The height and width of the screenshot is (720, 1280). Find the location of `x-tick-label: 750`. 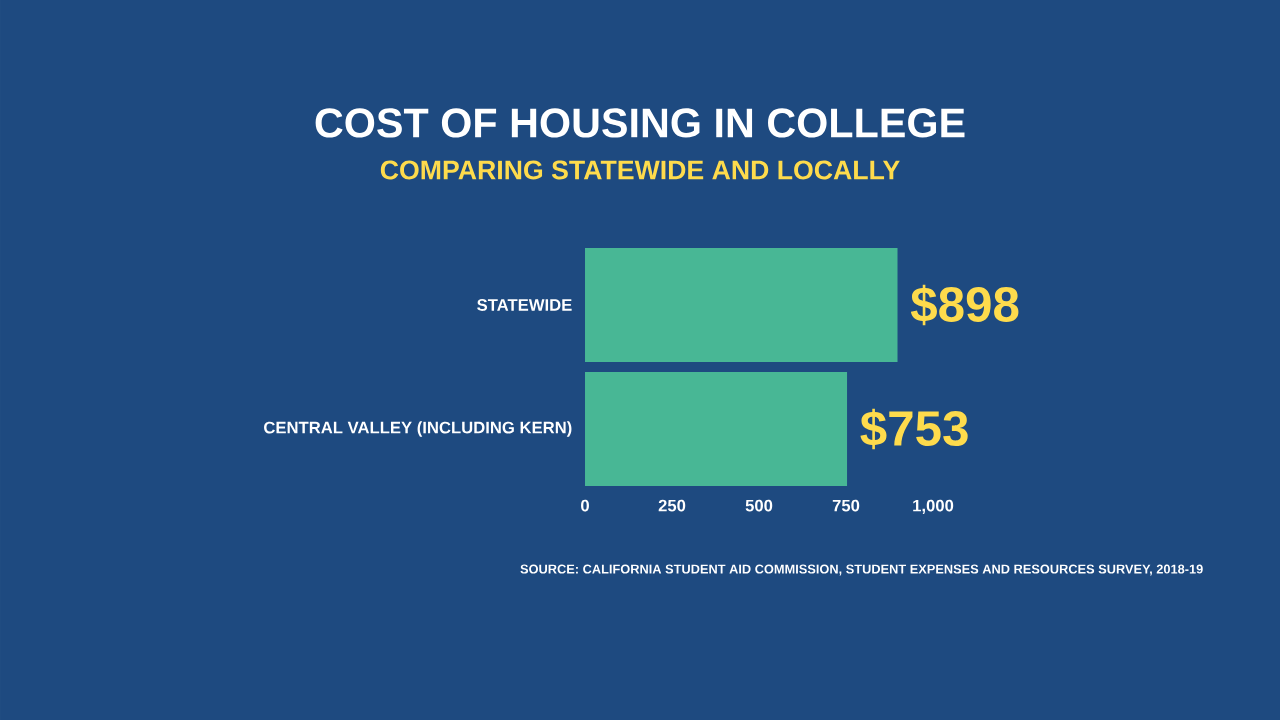

x-tick-label: 750 is located at coordinates (846, 505).